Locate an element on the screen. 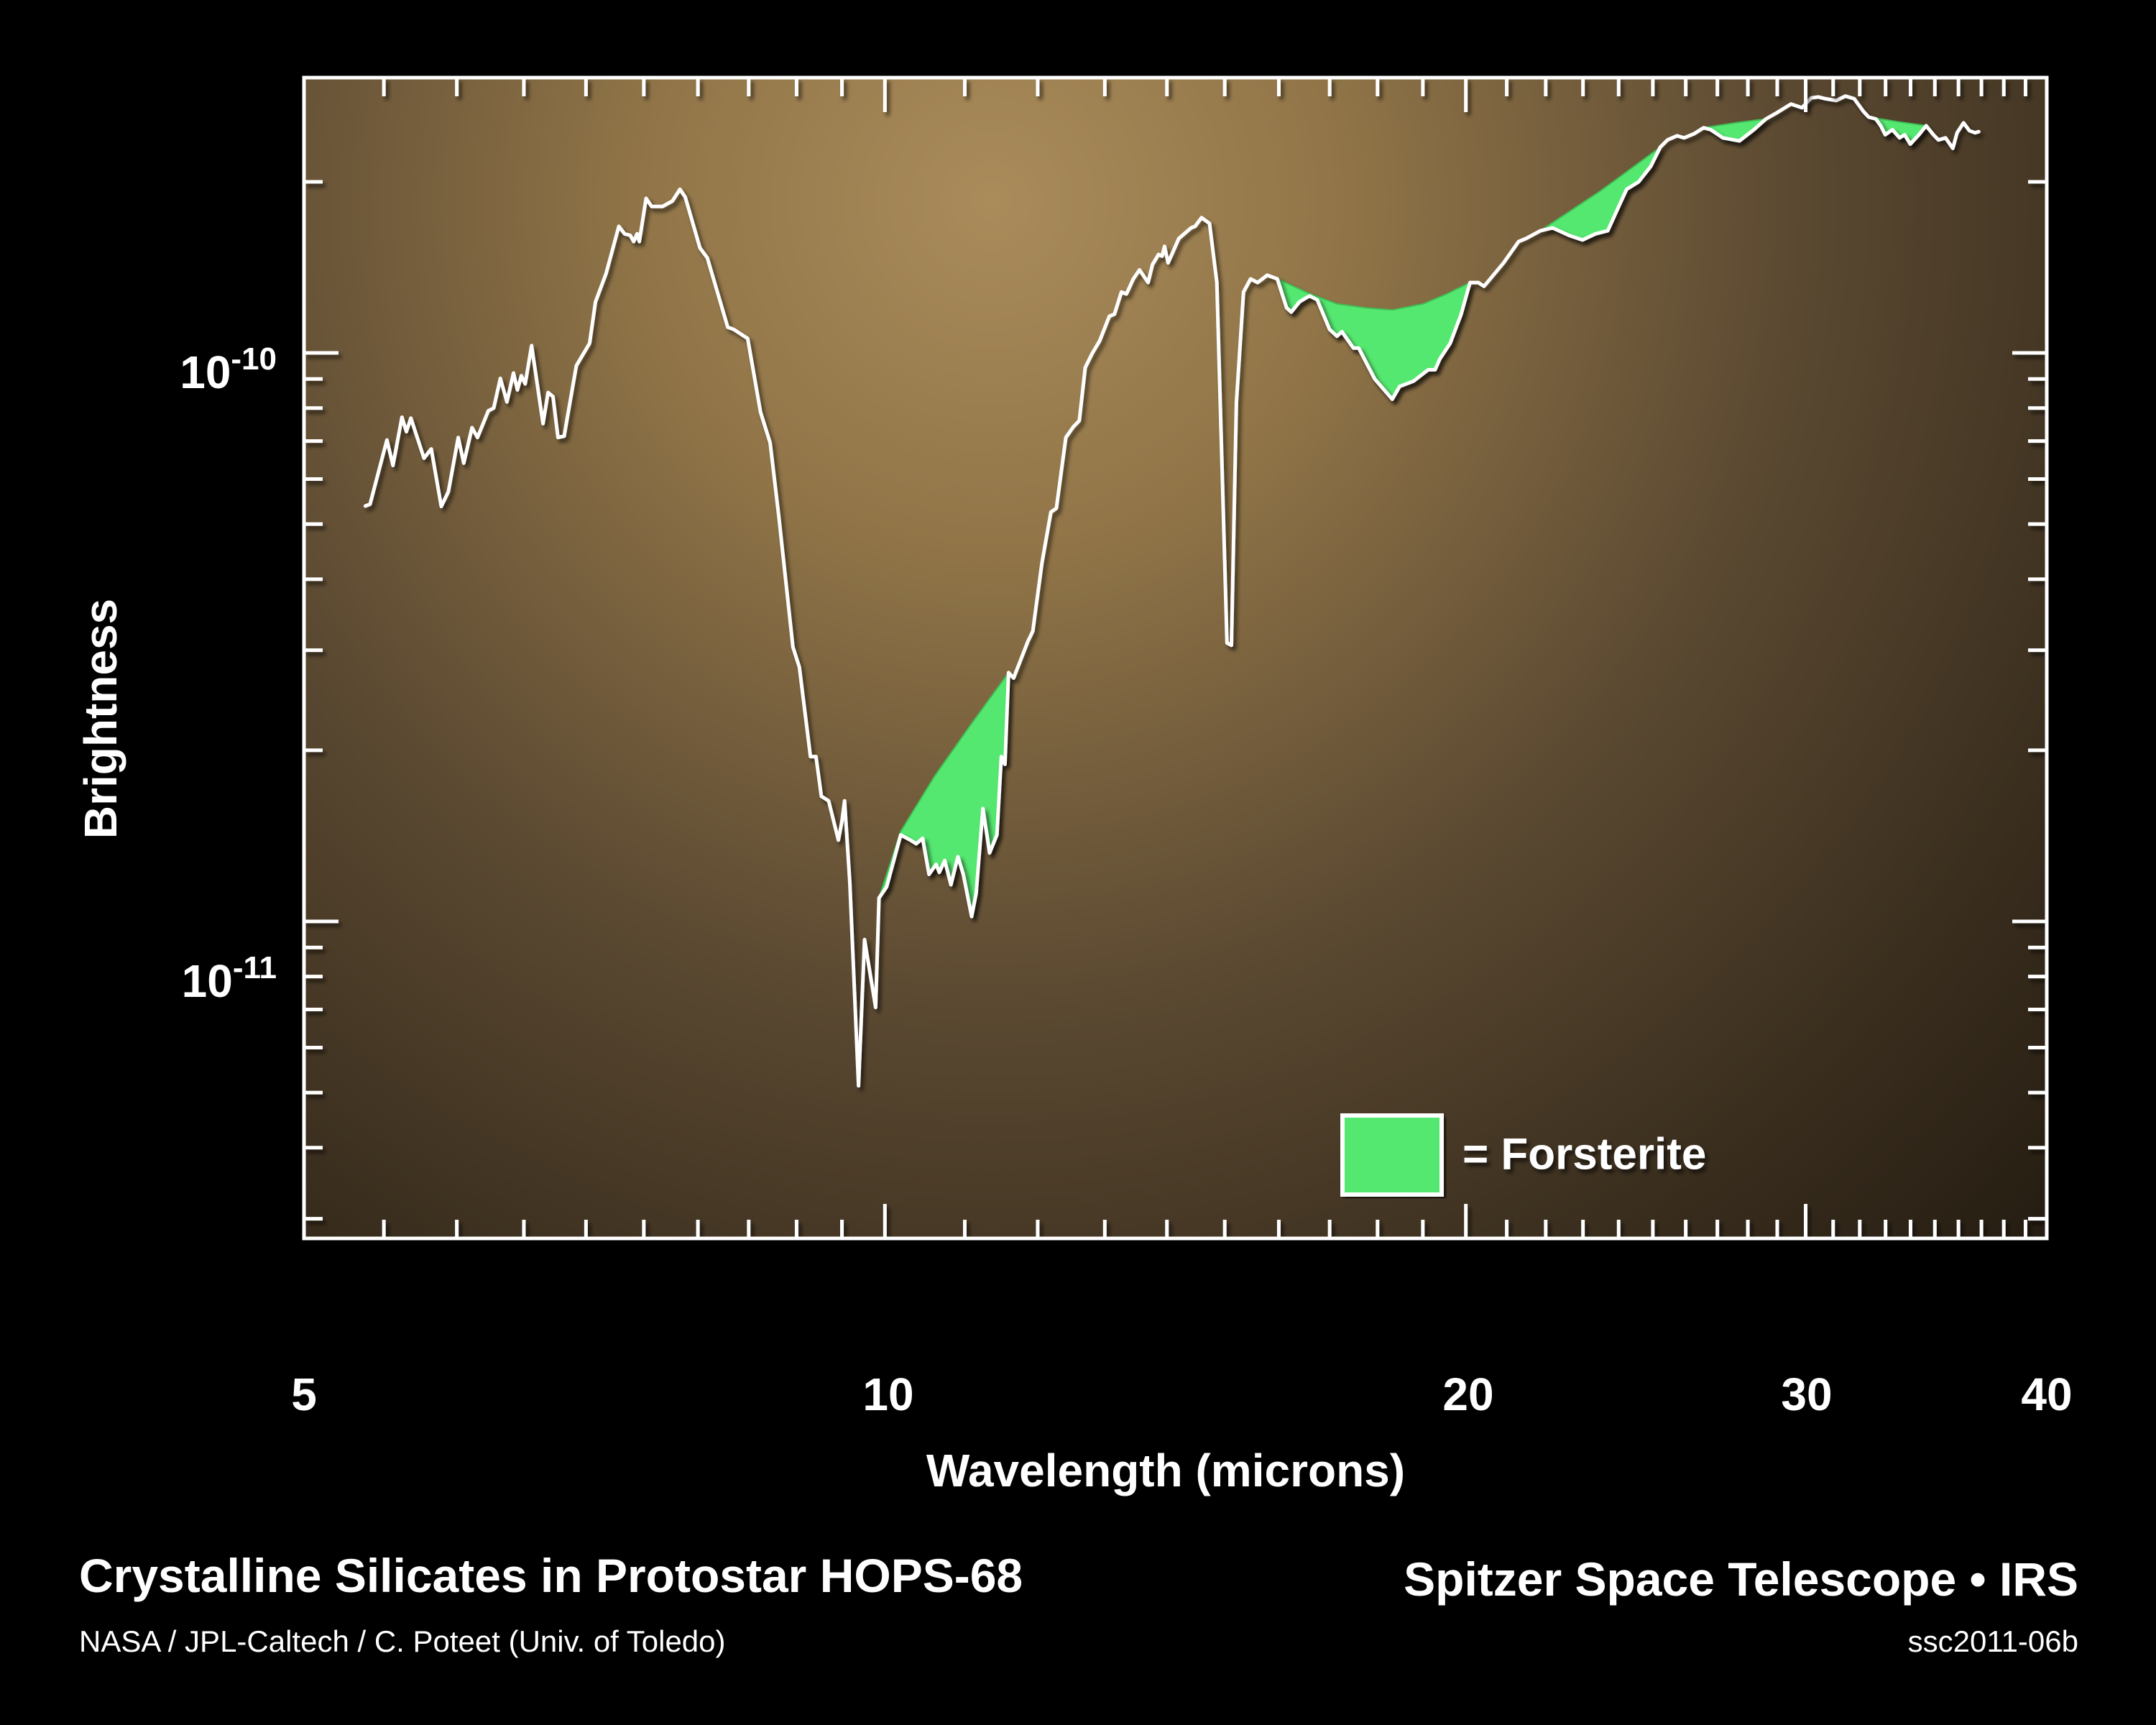 This screenshot has width=2156, height=1725. x-tick-label-20: 20 is located at coordinates (1467, 1394).